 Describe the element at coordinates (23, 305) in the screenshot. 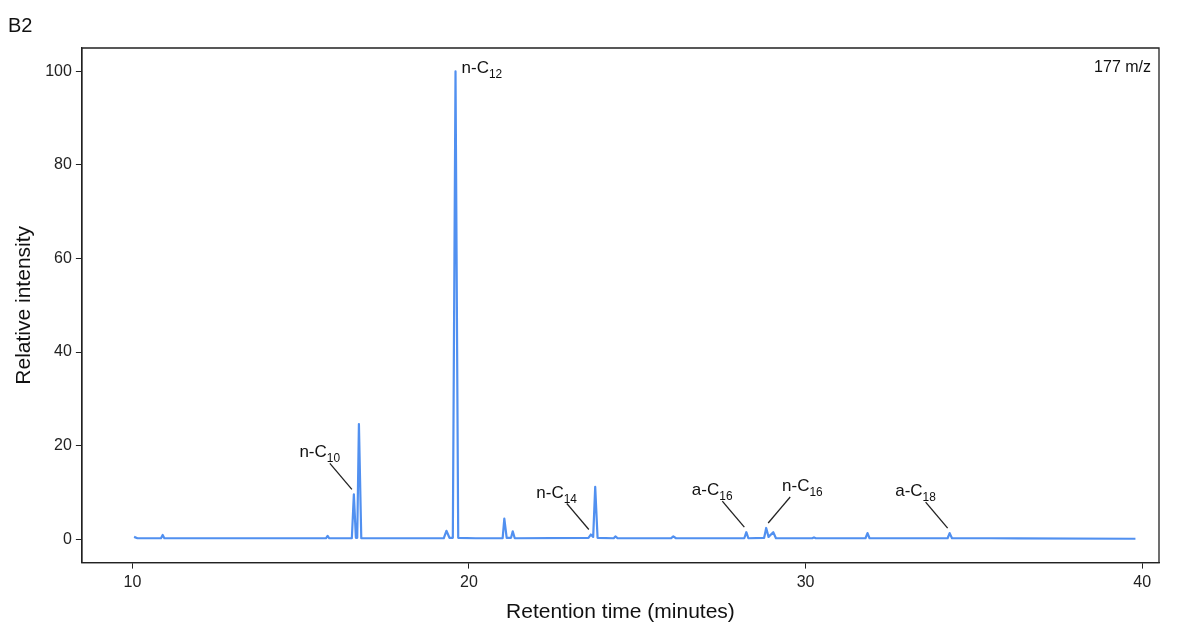

I see `y-axis-title: Relative intensity` at that location.